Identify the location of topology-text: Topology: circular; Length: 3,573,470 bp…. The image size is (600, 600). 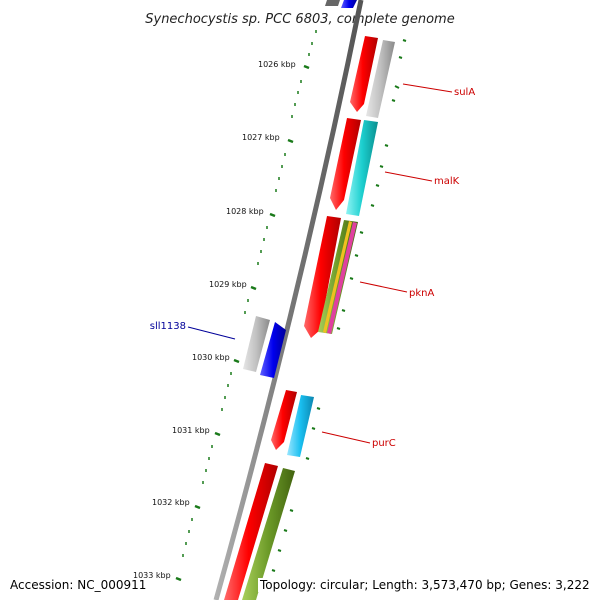
(425, 585).